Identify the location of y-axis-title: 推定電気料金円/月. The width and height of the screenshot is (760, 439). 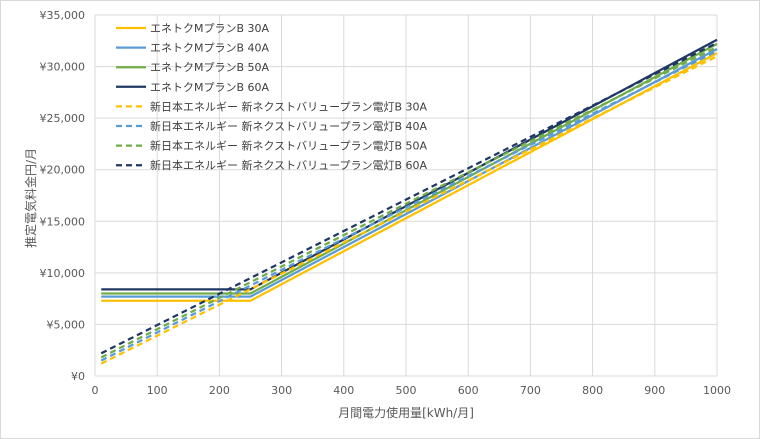
(30, 198).